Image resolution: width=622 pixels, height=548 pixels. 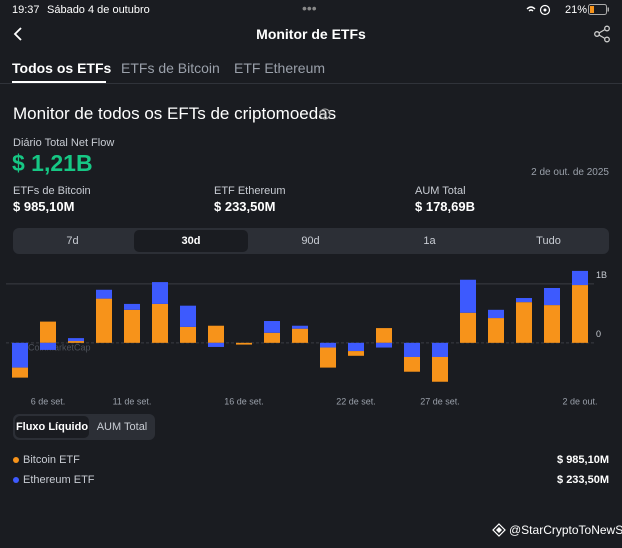 I want to click on status-dots: •••, so click(x=309, y=8).